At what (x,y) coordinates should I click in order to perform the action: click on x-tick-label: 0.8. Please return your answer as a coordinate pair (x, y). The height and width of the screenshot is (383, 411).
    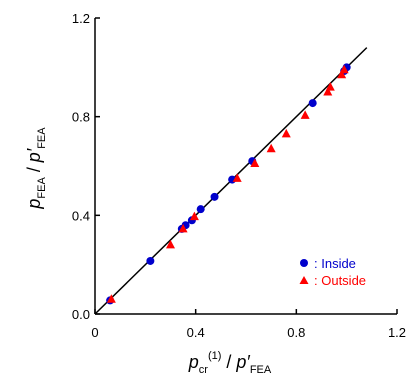
    Looking at the image, I should click on (296, 332).